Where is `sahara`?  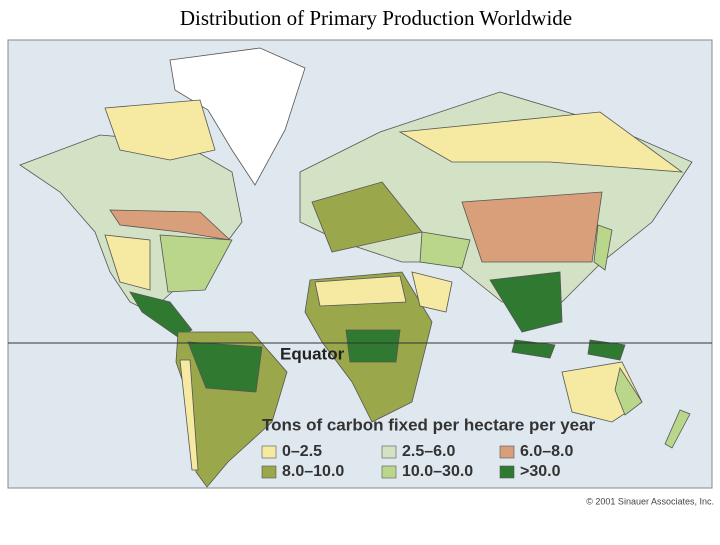 sahara is located at coordinates (360, 291).